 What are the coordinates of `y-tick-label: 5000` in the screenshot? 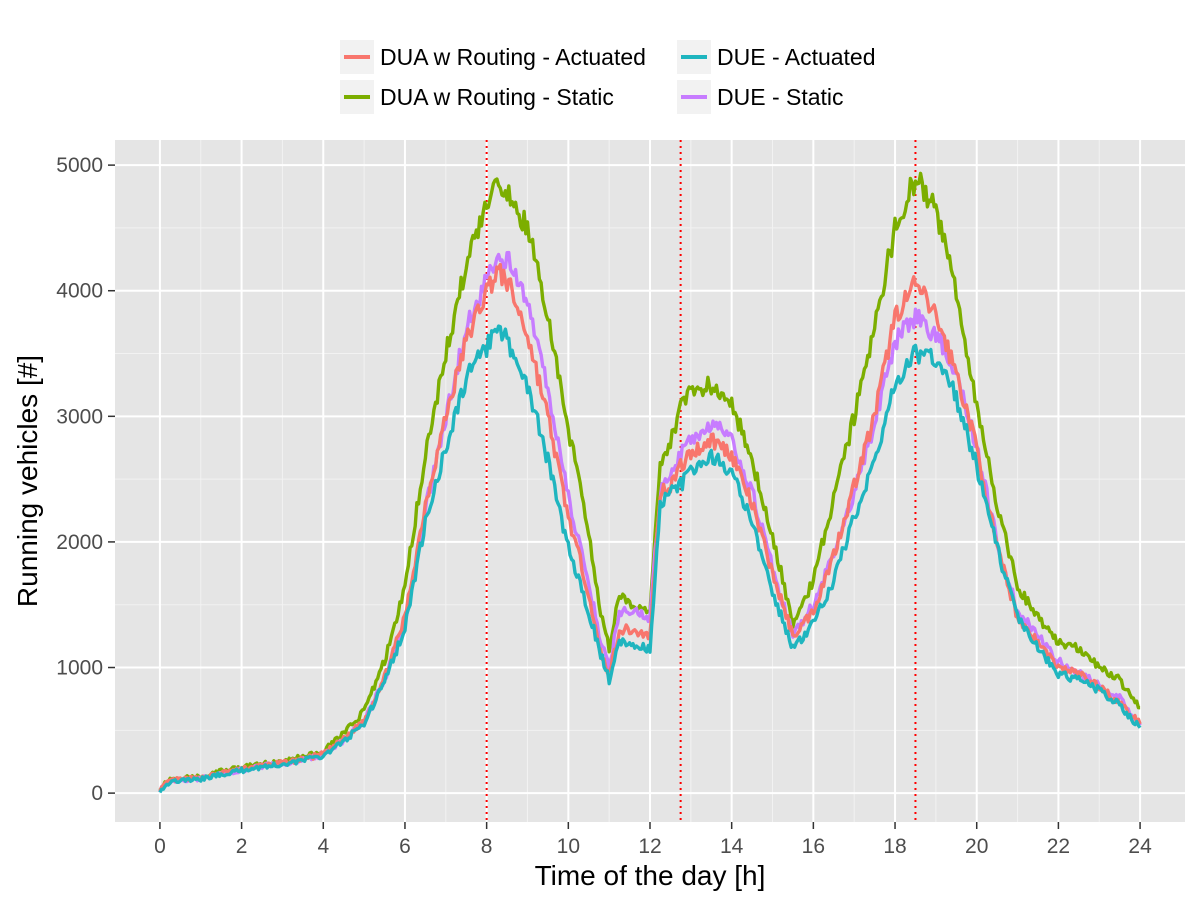 It's located at (79, 165).